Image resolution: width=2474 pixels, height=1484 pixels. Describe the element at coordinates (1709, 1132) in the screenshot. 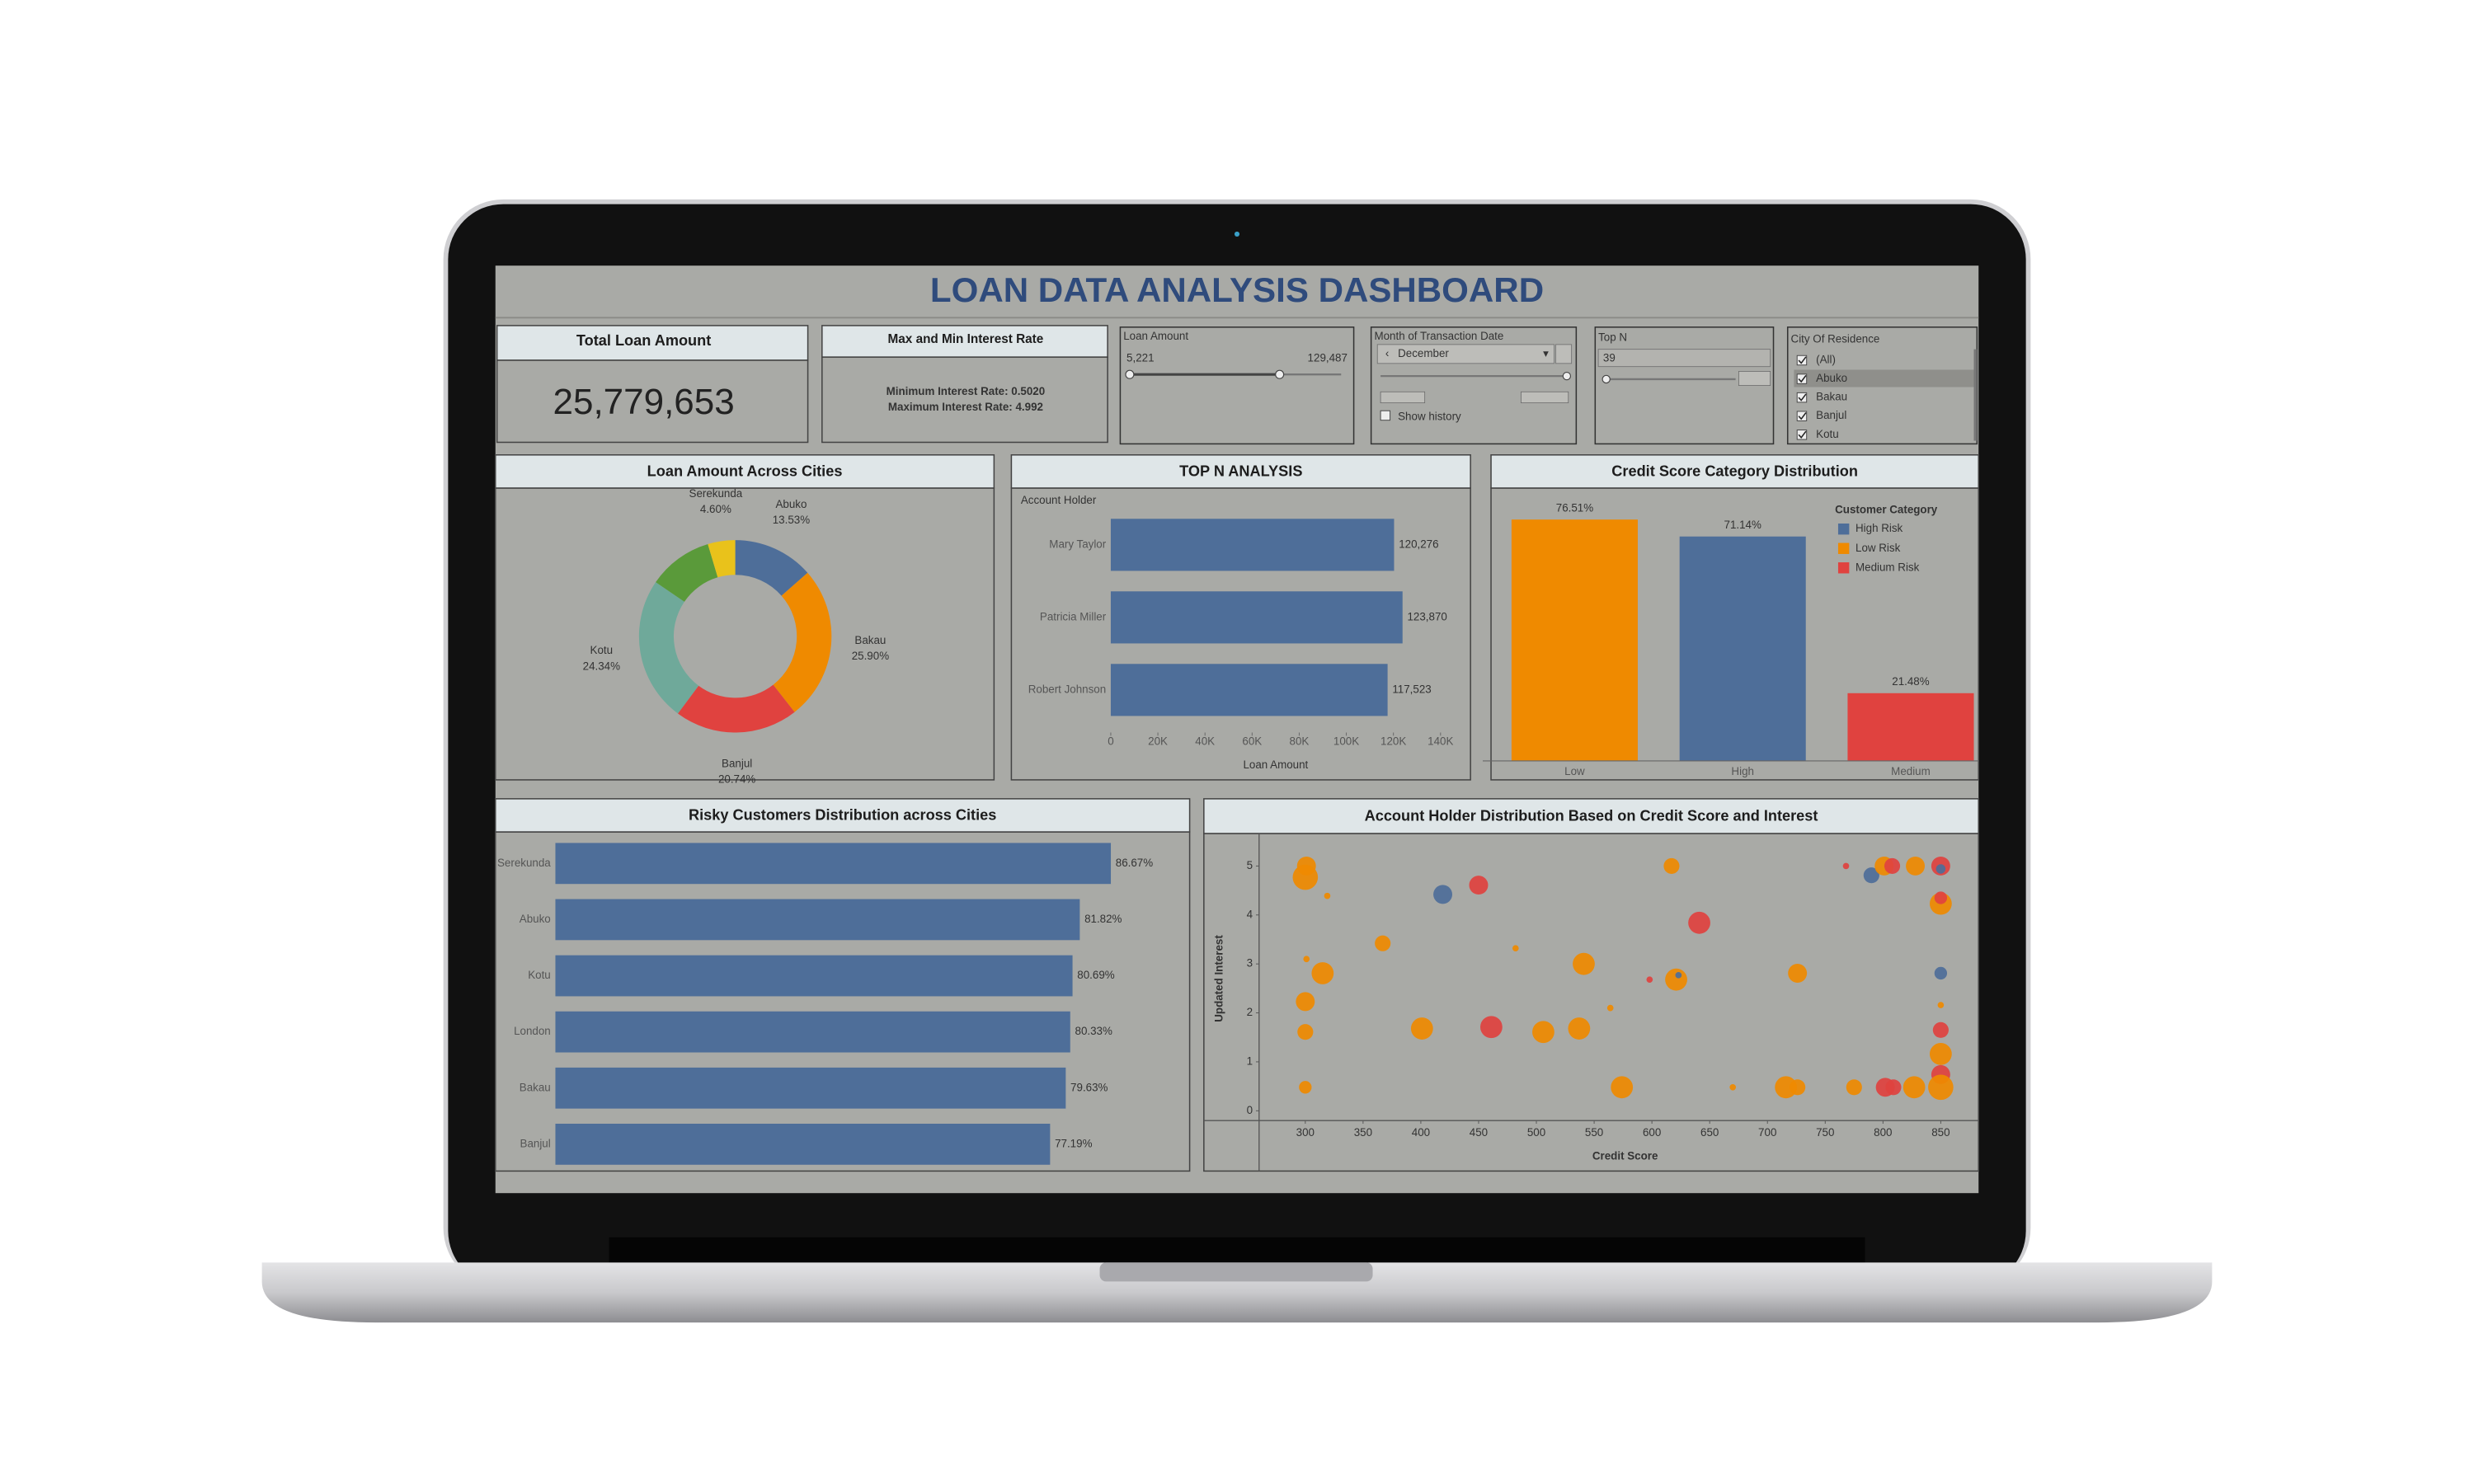

I see `x-tick-label: 650` at that location.